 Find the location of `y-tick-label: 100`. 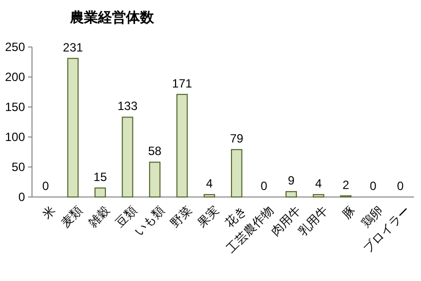

y-tick-label: 100 is located at coordinates (15, 137).